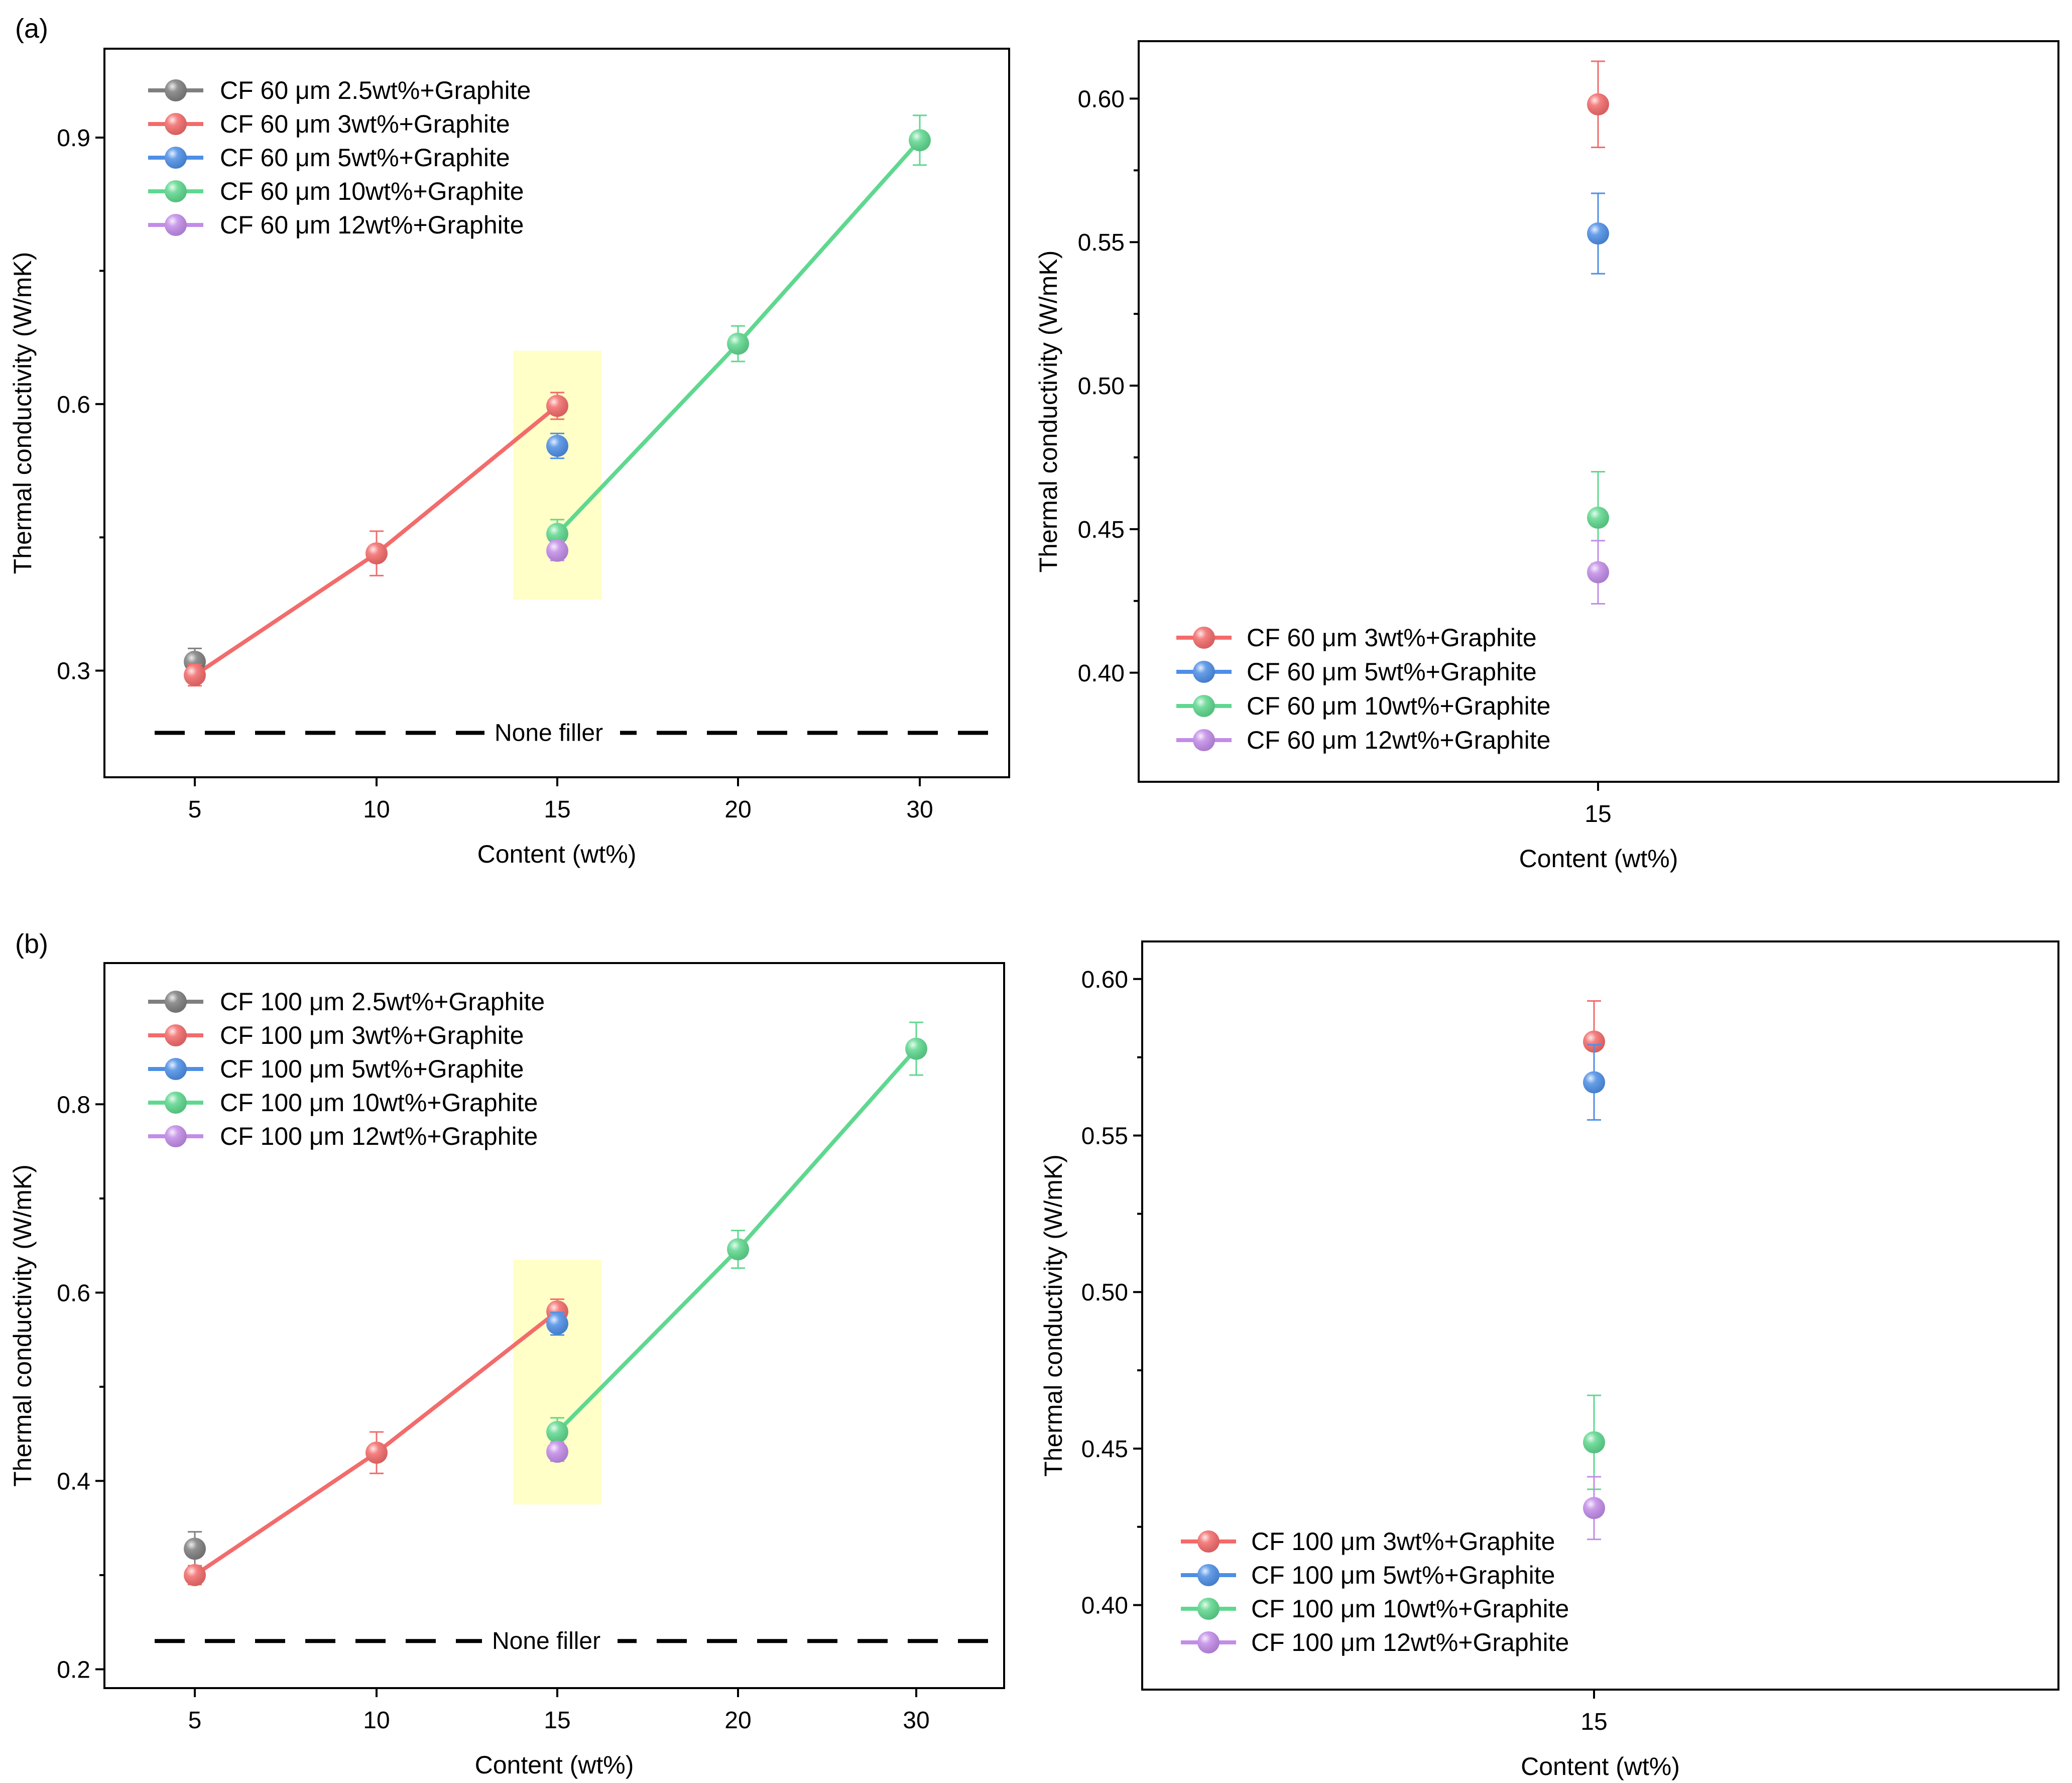  Describe the element at coordinates (73, 1481) in the screenshot. I see `y-tick-label: 0.4` at that location.